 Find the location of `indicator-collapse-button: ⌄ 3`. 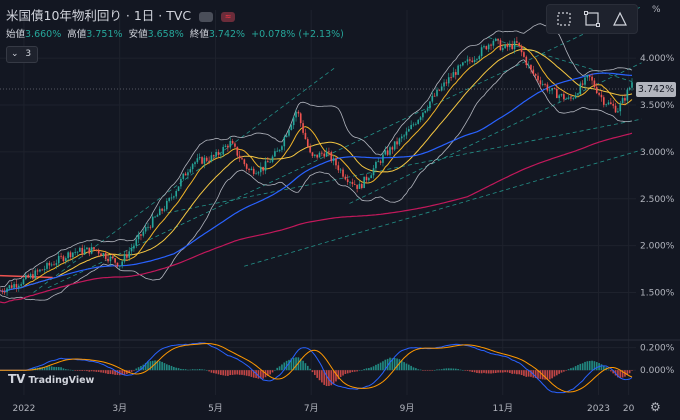

indicator-collapse-button: ⌄ 3 is located at coordinates (22, 54).